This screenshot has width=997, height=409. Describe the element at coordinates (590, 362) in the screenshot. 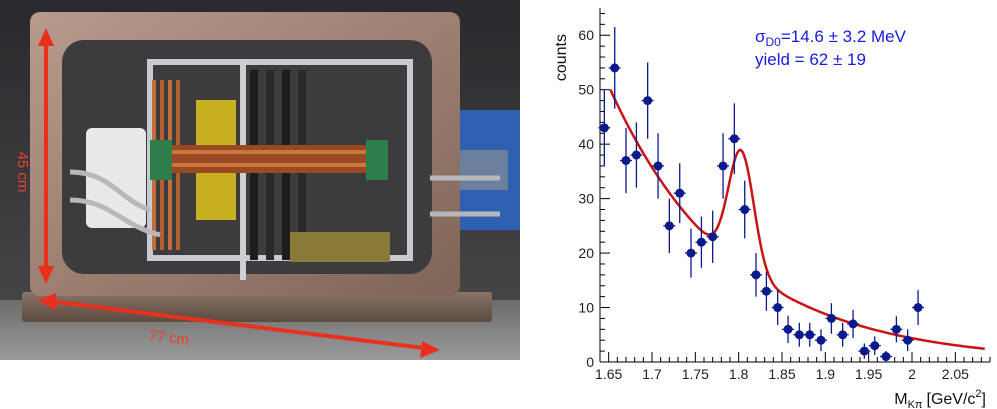

I see `y-tick-label: 0` at that location.